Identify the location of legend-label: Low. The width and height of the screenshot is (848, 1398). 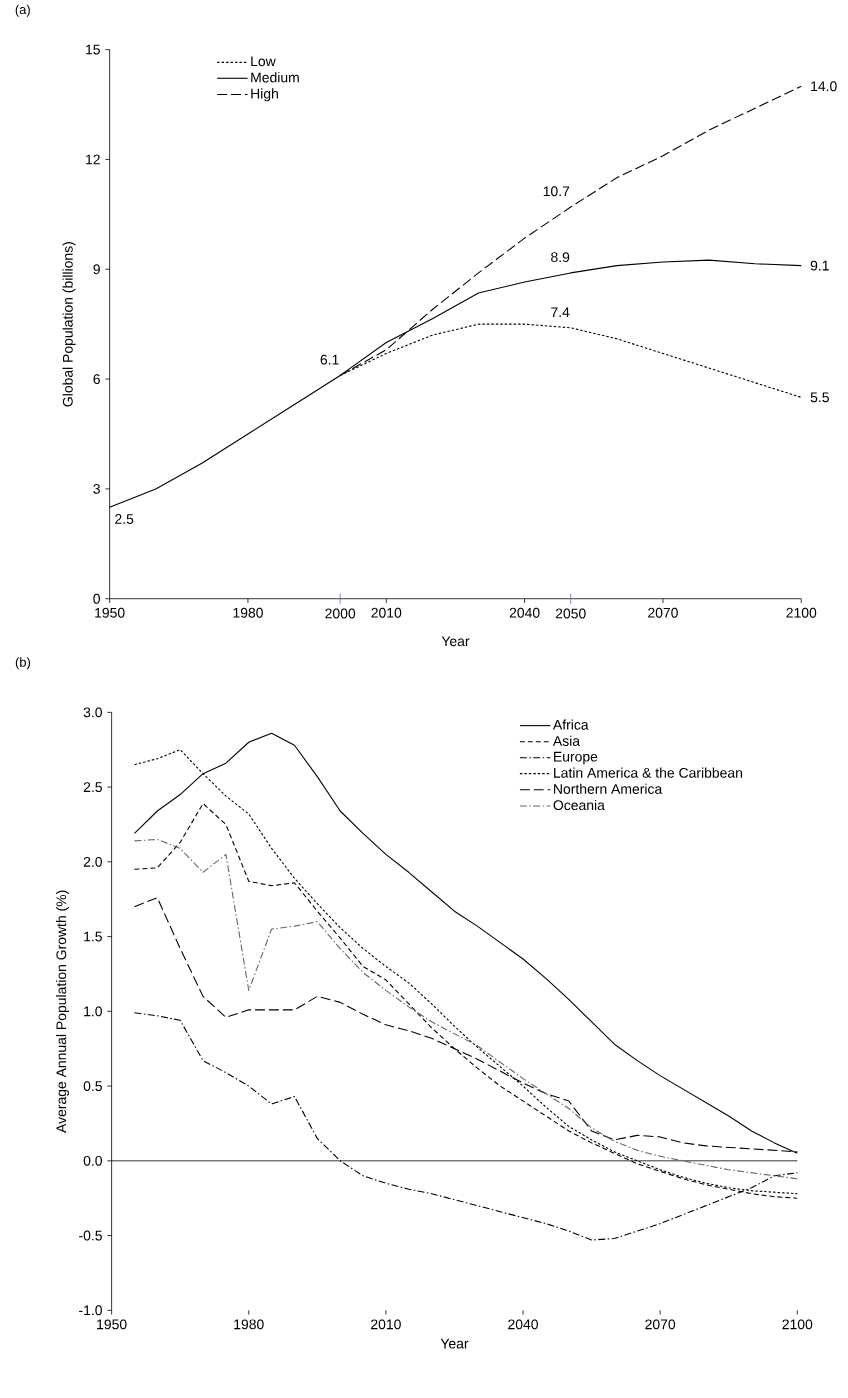
(263, 61).